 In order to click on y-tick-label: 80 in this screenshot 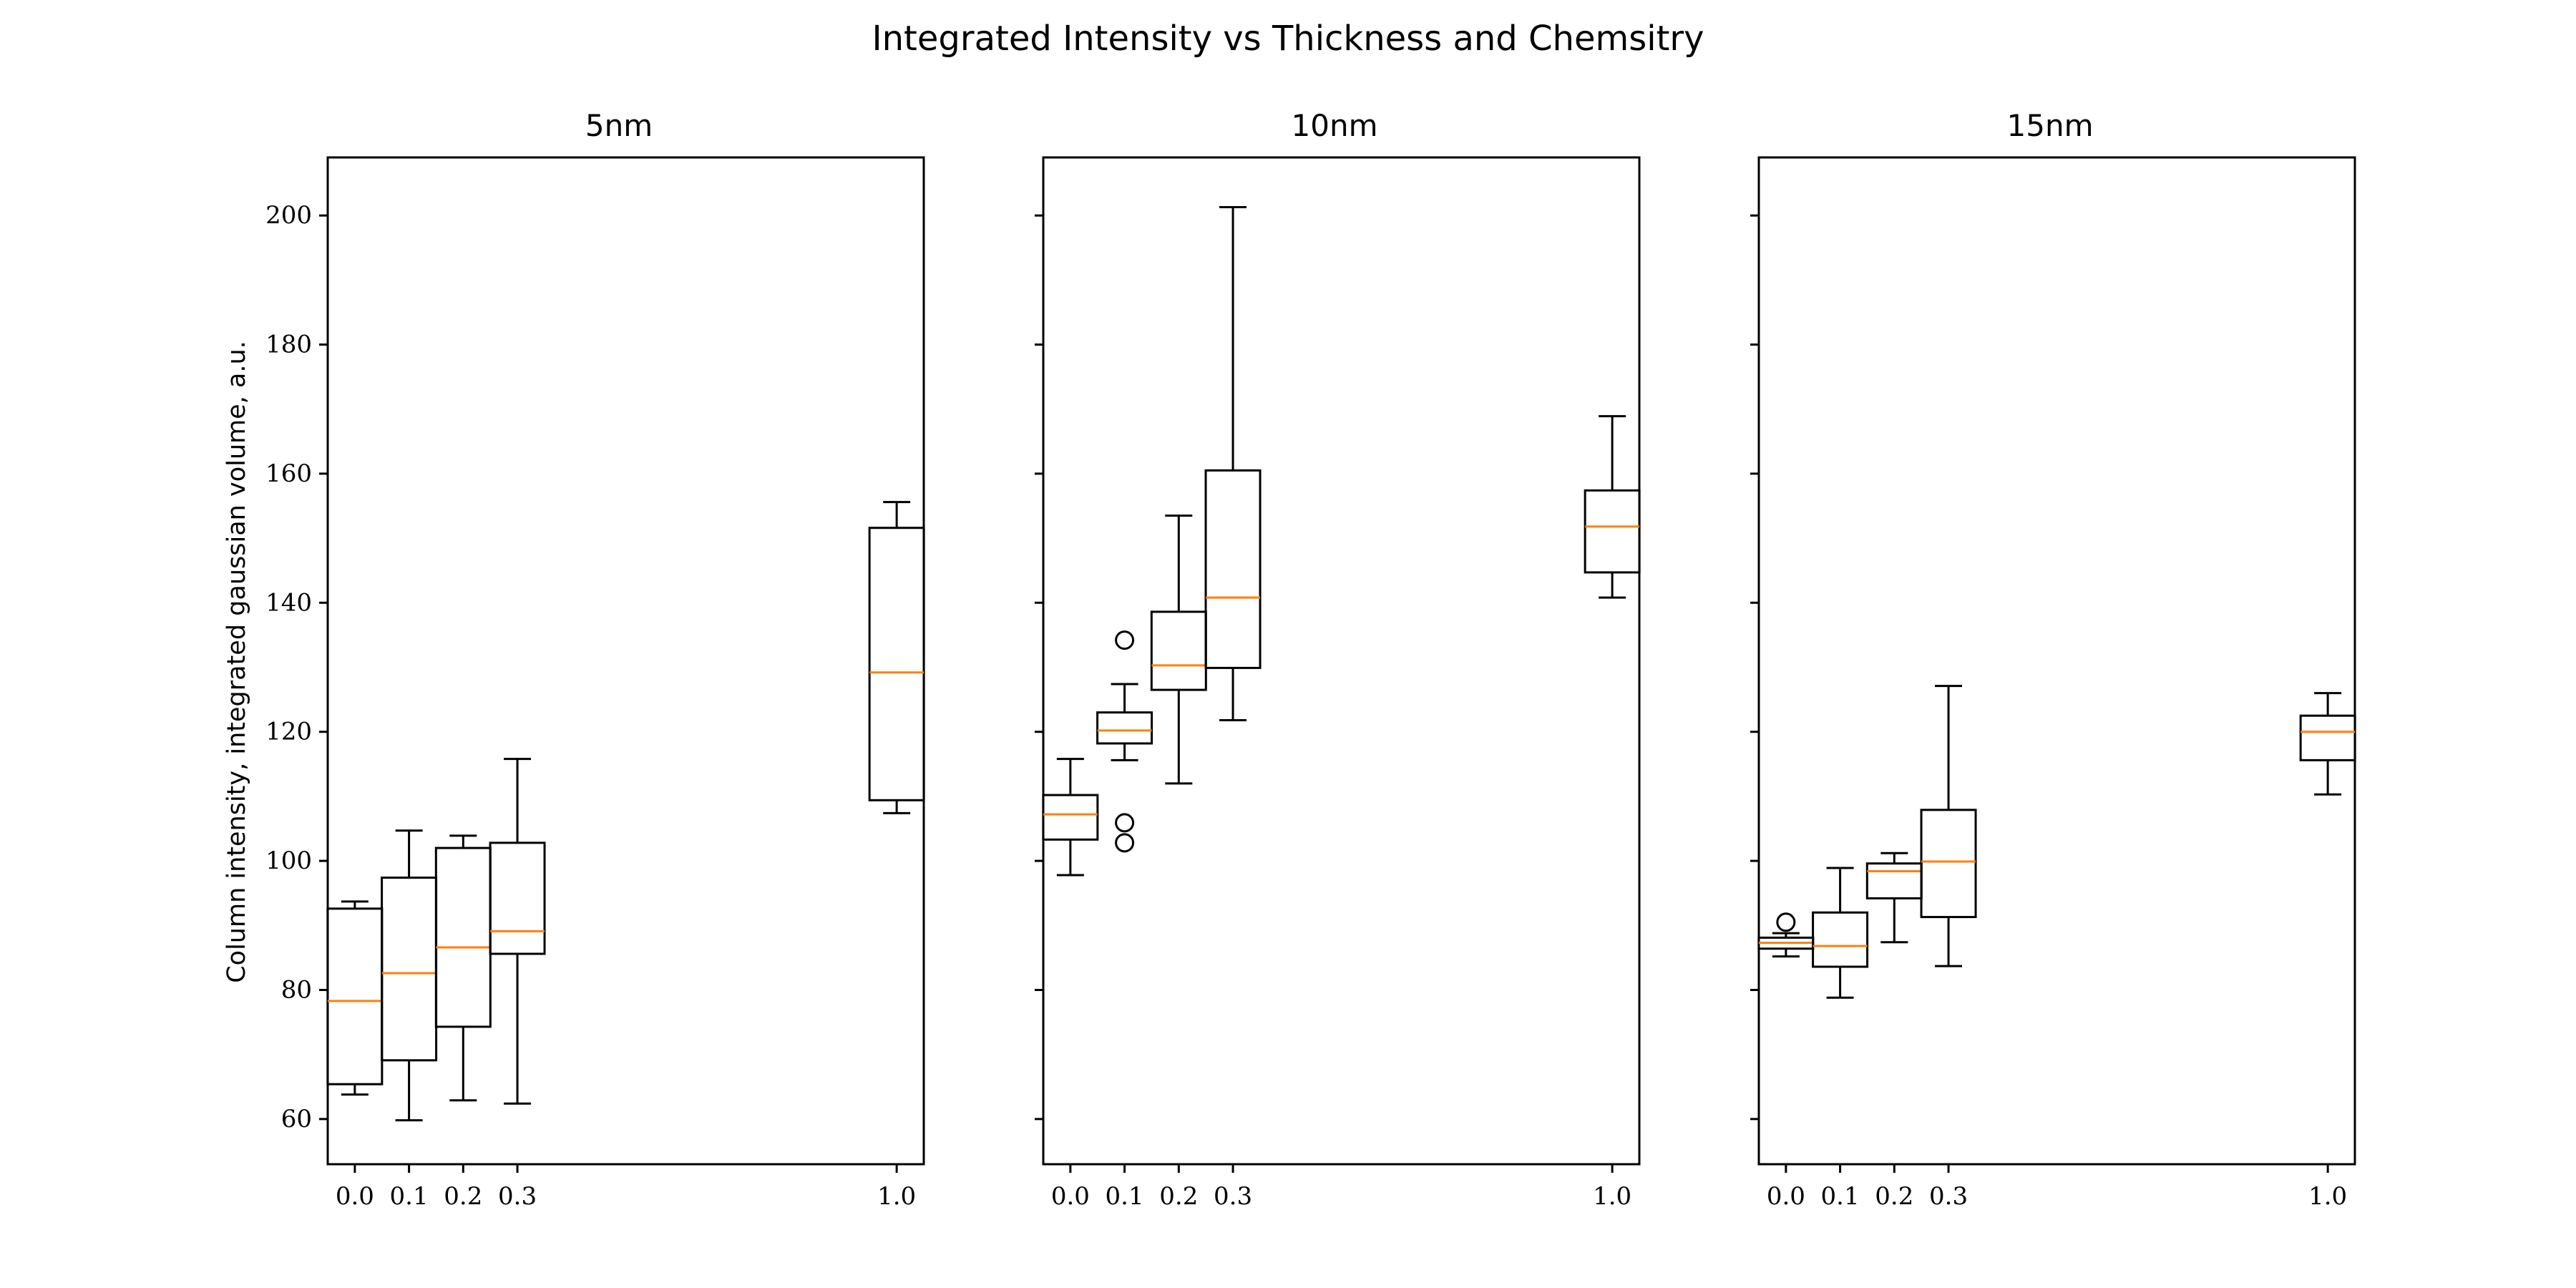, I will do `click(296, 989)`.